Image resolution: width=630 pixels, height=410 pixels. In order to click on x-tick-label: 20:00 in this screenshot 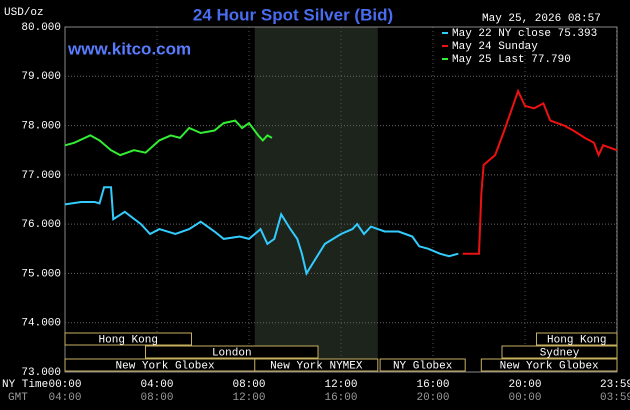, I will do `click(524, 385)`.